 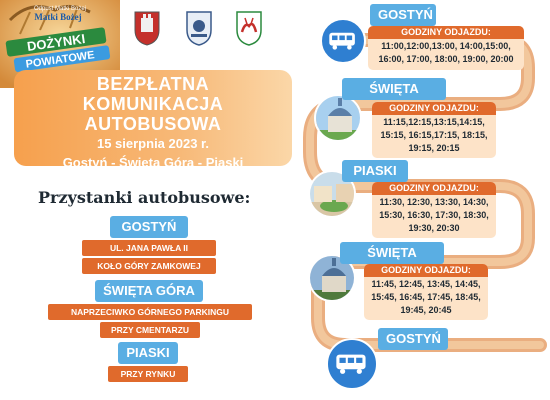 What do you see at coordinates (153, 114) in the screenshot?
I see `banner-line2: KOMUNIKACJA AUTOBUSOWA` at bounding box center [153, 114].